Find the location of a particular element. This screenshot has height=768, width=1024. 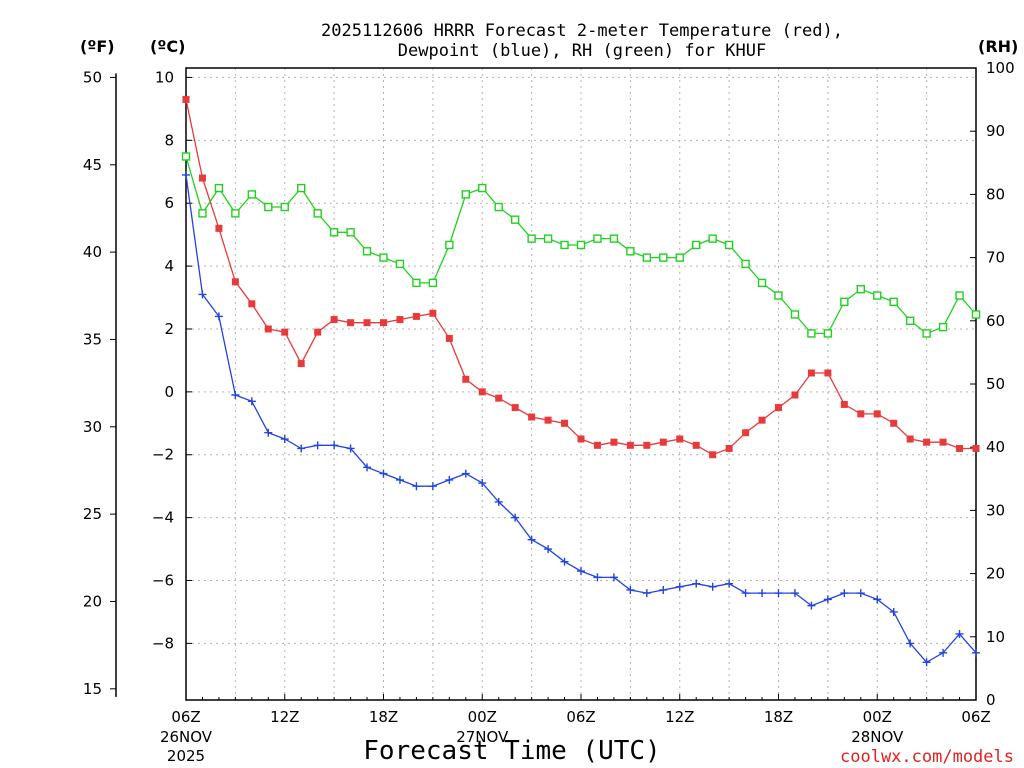

x-tick-label: 12Z is located at coordinates (679, 717).